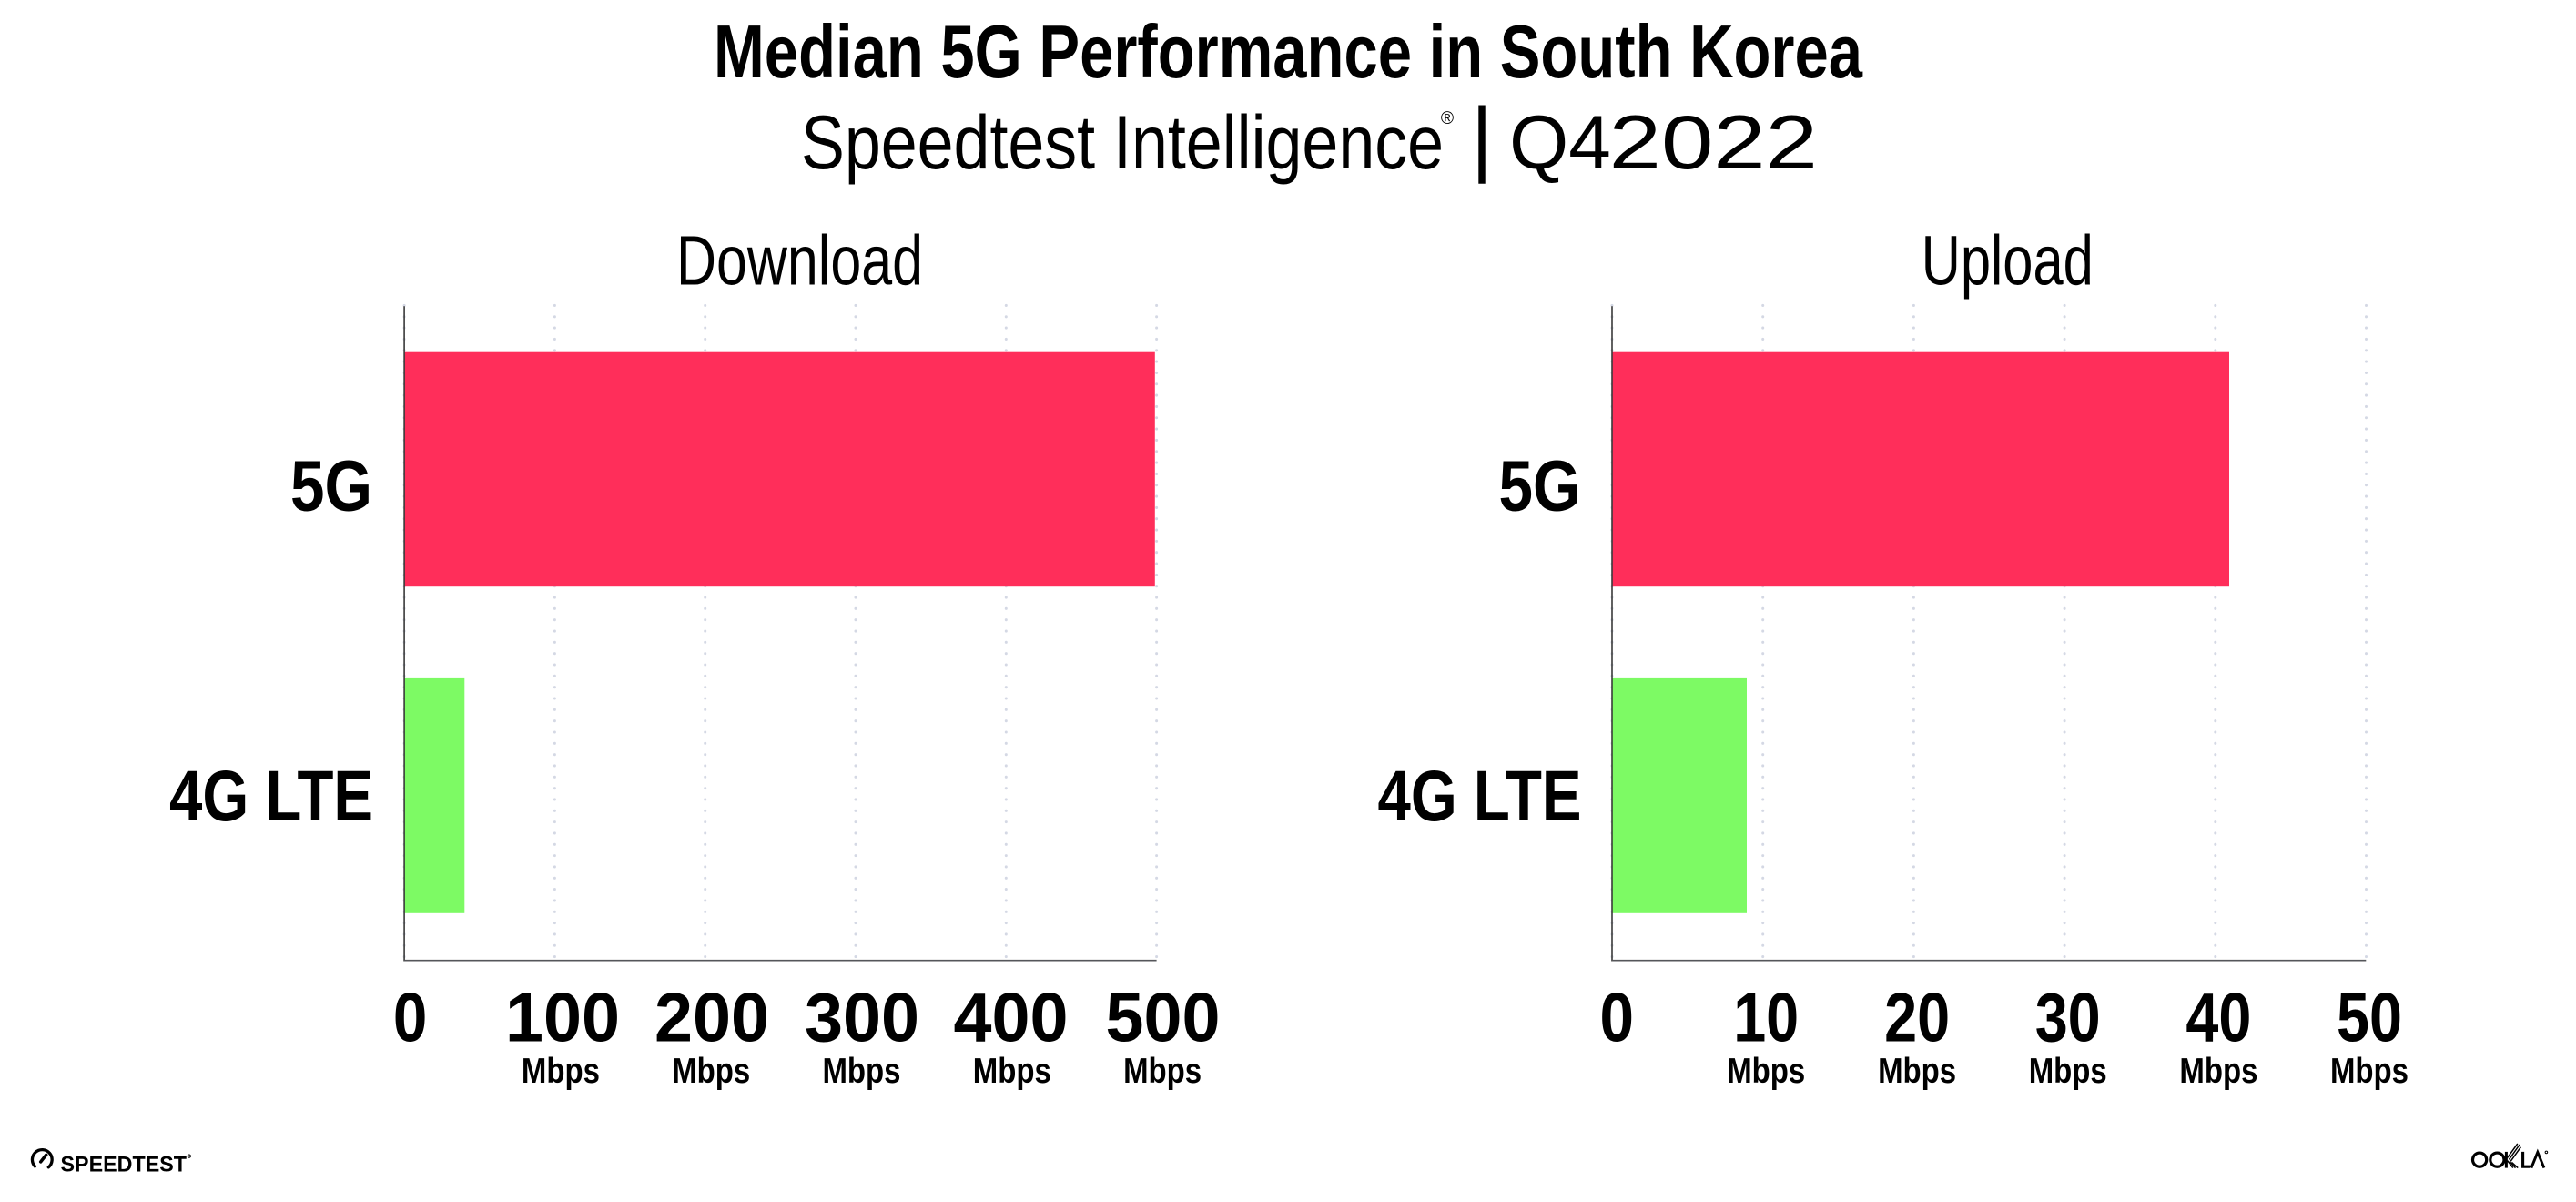 The height and width of the screenshot is (1202, 2576). Describe the element at coordinates (1713, 143) in the screenshot. I see `svg-text: 2022` at that location.